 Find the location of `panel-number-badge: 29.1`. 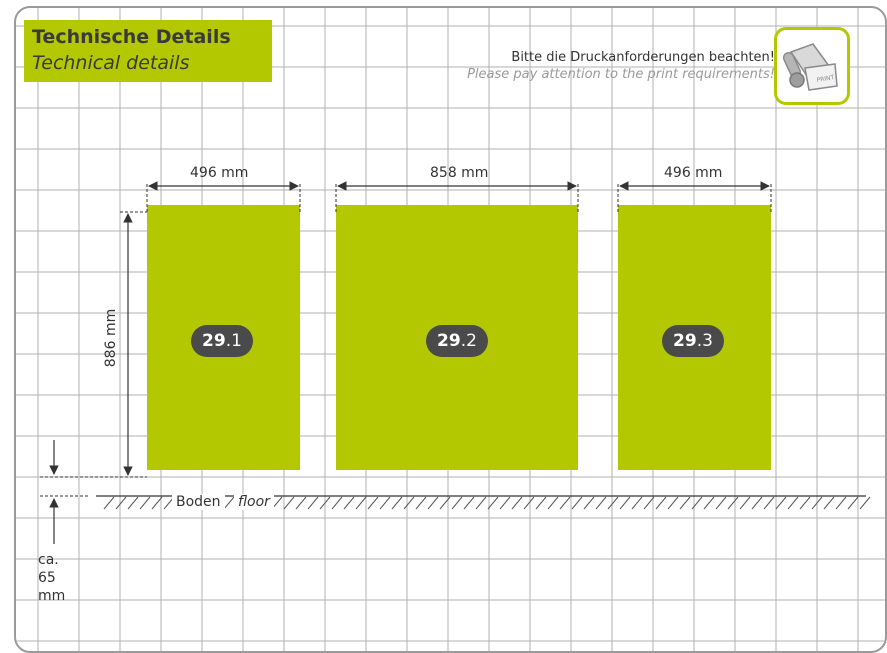

panel-number-badge: 29.1 is located at coordinates (222, 341).